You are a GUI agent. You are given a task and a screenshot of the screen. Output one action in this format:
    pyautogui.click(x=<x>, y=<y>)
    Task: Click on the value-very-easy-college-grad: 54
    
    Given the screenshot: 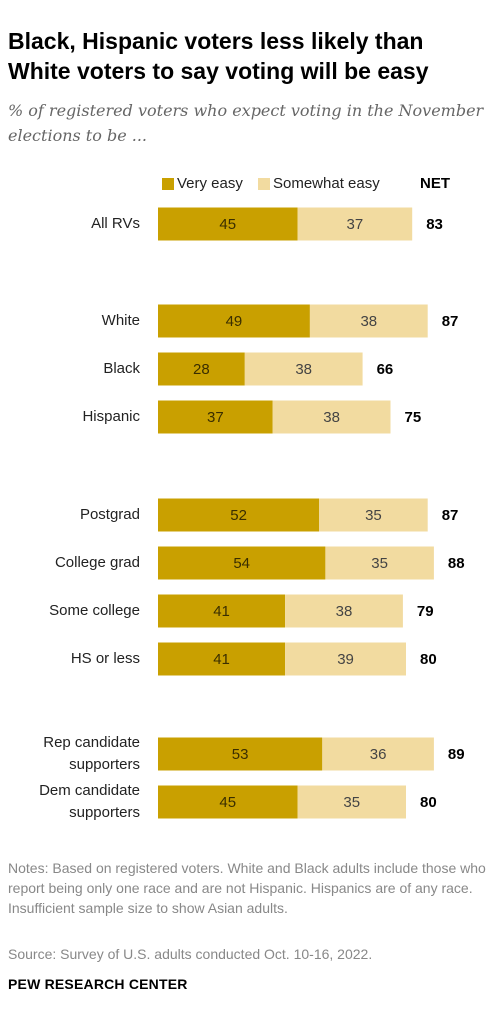 What is the action you would take?
    pyautogui.click(x=241, y=563)
    